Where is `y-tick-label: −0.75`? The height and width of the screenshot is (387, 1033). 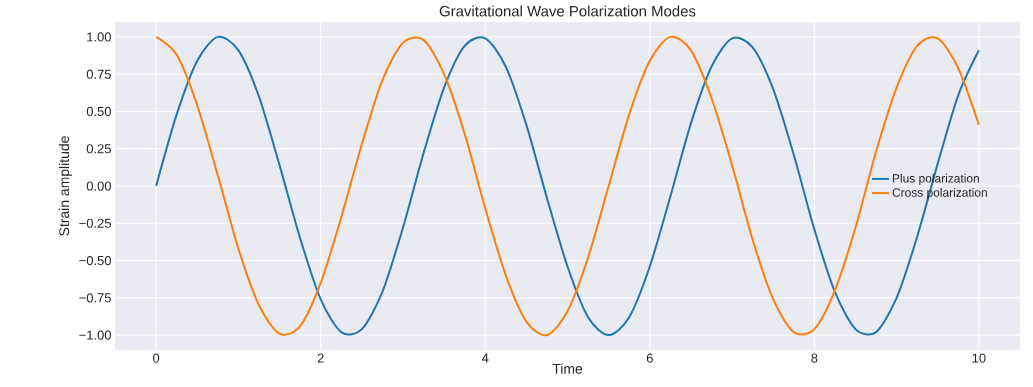 y-tick-label: −0.75 is located at coordinates (95, 298).